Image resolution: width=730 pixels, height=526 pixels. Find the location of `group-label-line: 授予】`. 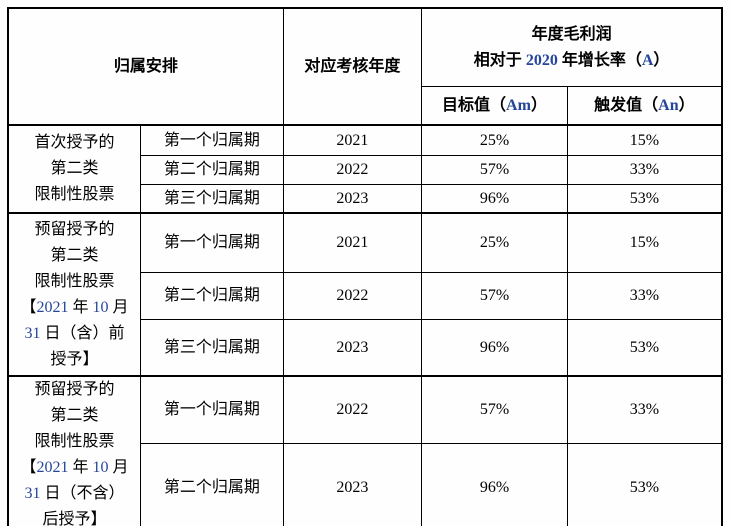

group-label-line: 授予】 is located at coordinates (74, 359).